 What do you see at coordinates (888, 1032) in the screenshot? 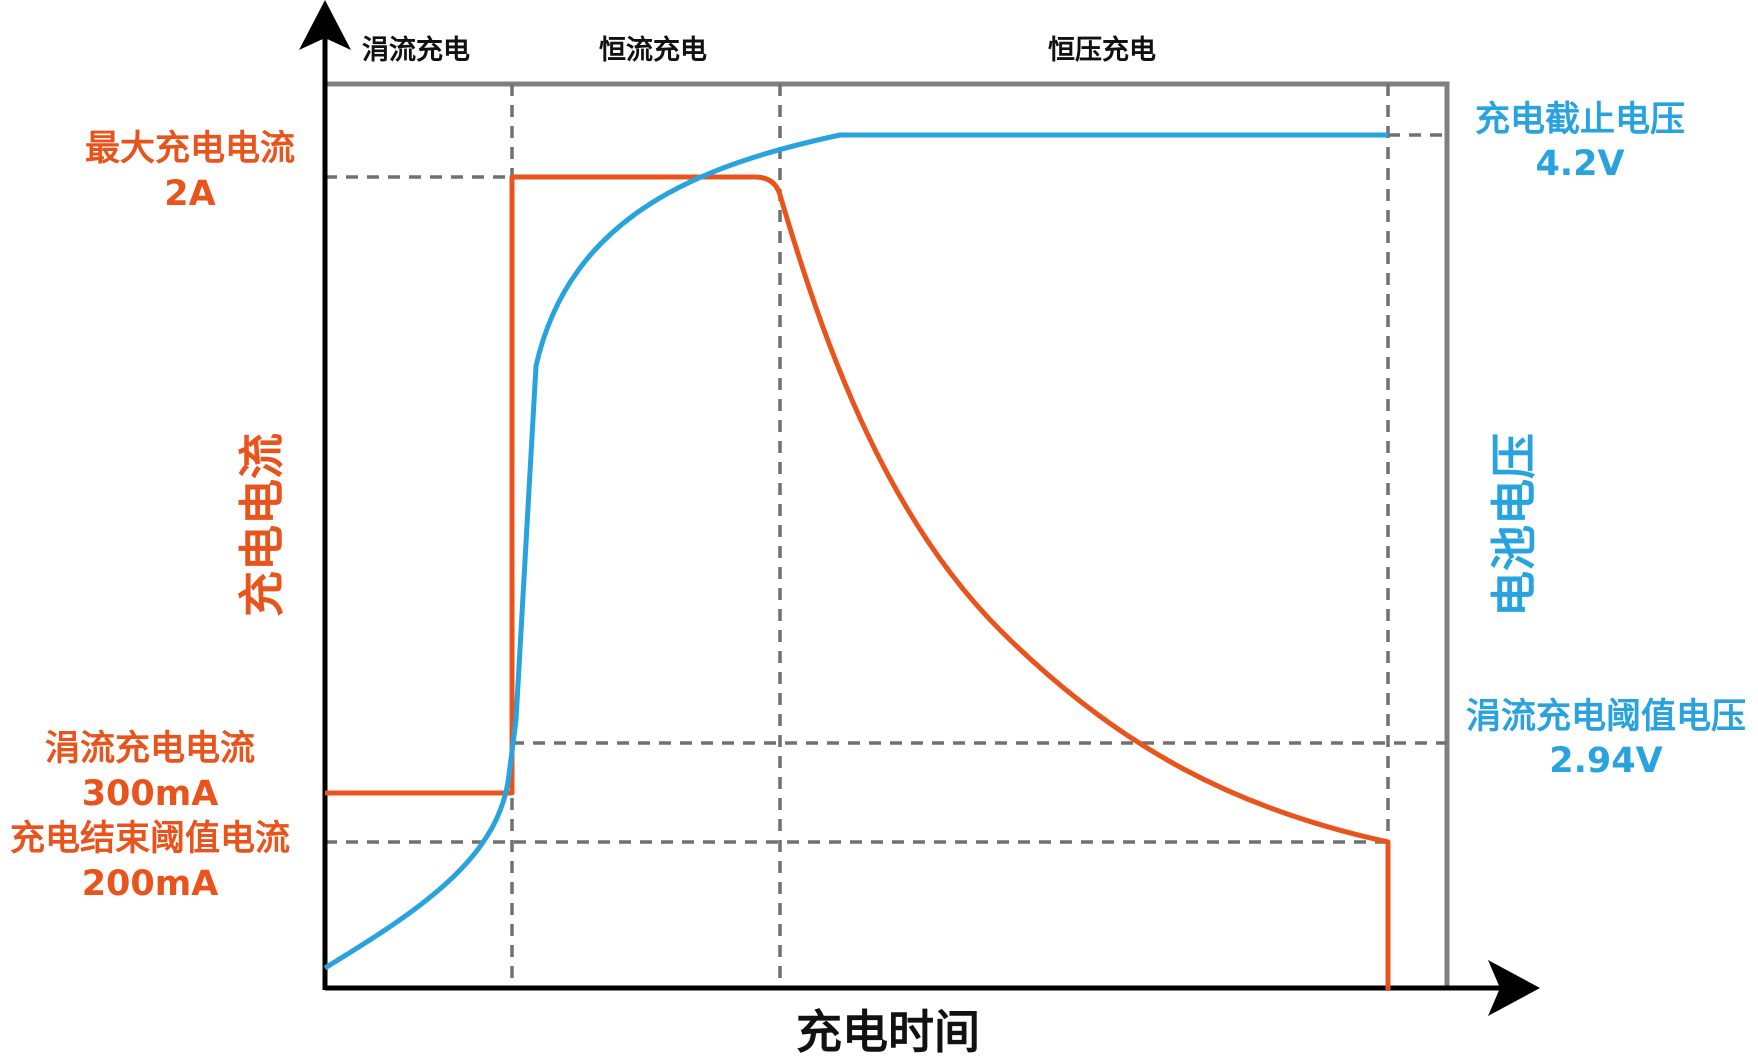
I see `x-axis-title: 充电时间` at bounding box center [888, 1032].